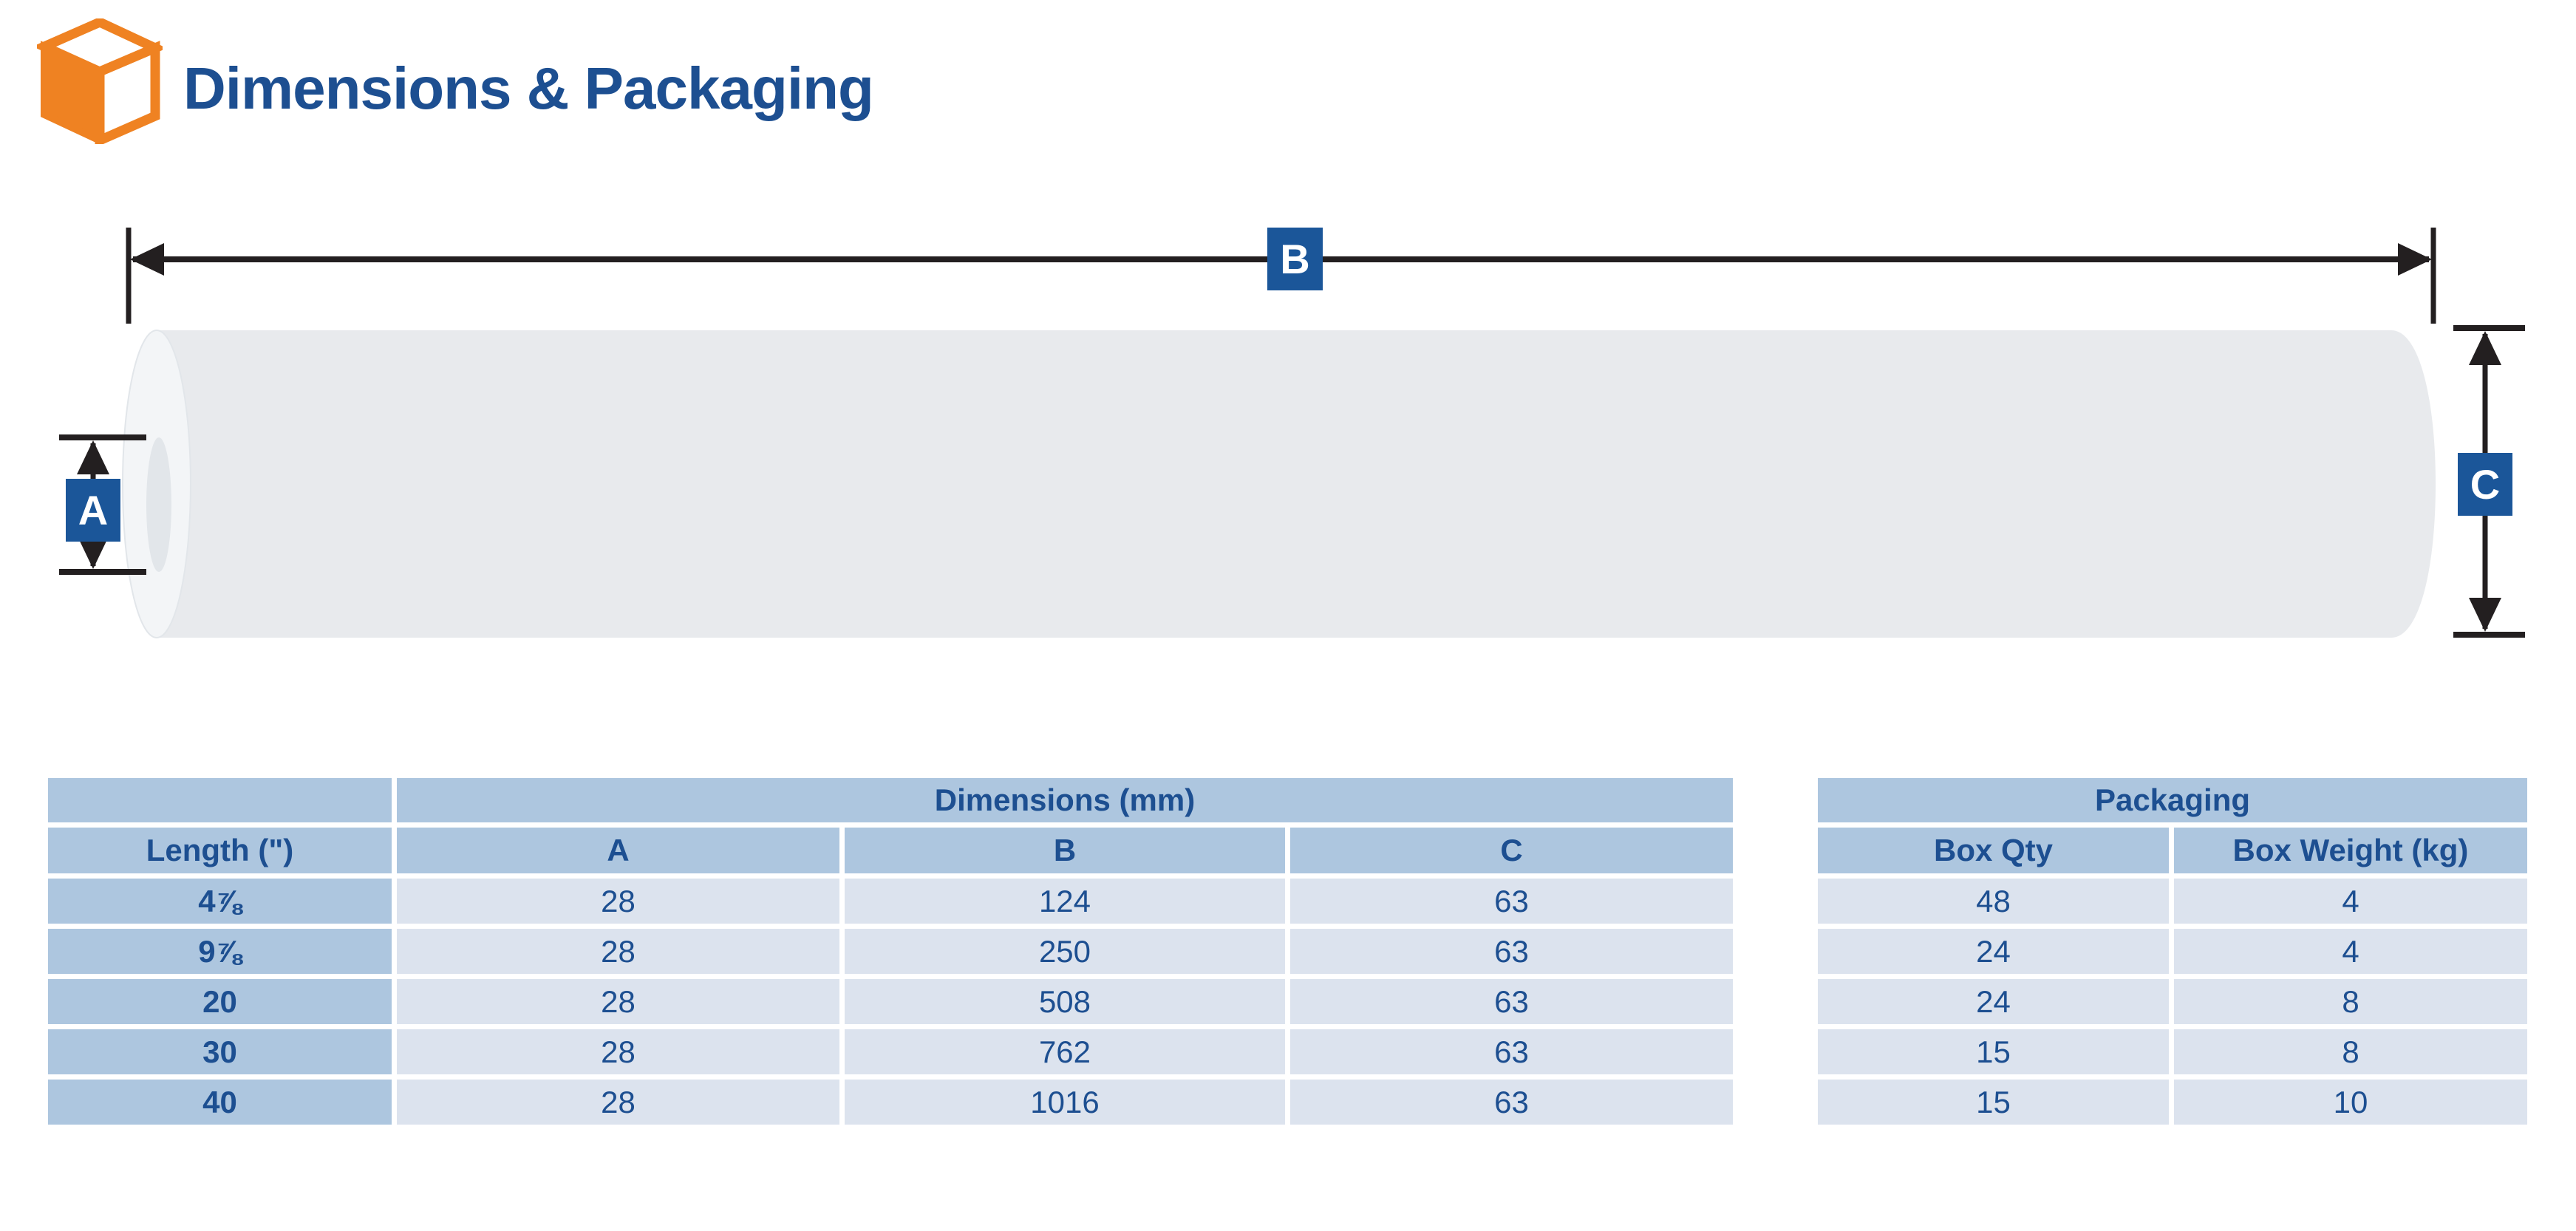  What do you see at coordinates (220, 850) in the screenshot?
I see `col-header-length: Length (")` at bounding box center [220, 850].